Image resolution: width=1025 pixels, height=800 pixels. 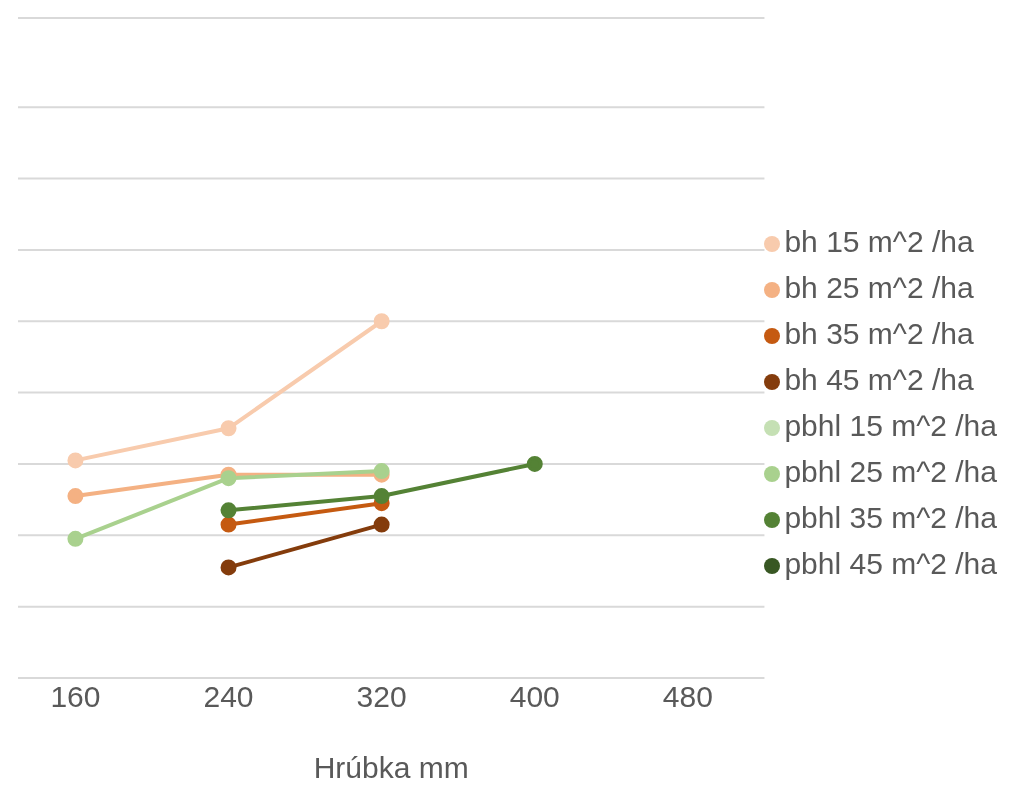 I want to click on x-tick-label: 400, so click(x=534, y=697).